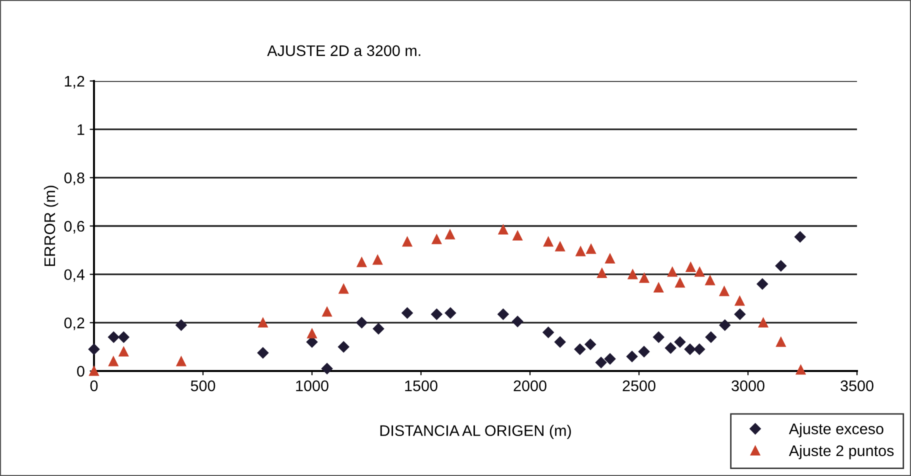 Image resolution: width=911 pixels, height=476 pixels. Describe the element at coordinates (841, 452) in the screenshot. I see `legend-label: Ajuste 2 puntos` at that location.